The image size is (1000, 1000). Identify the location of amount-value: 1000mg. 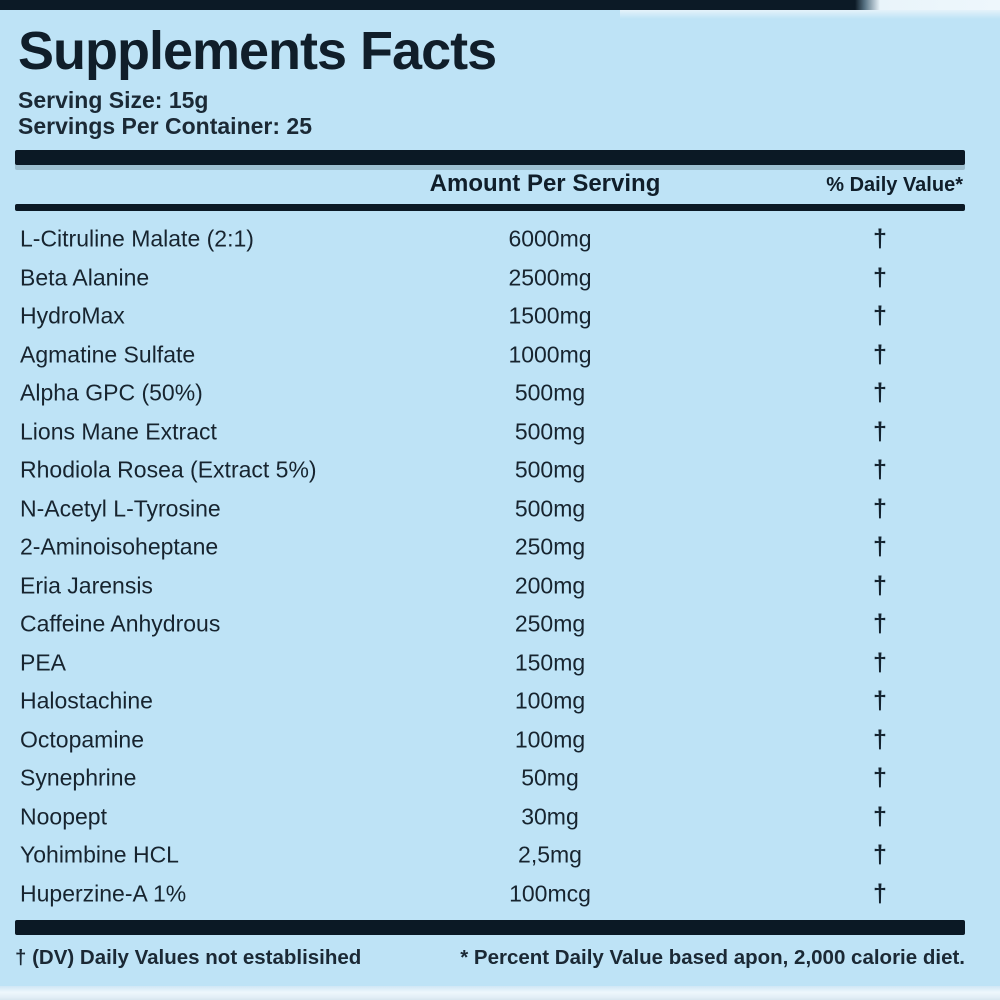
(550, 354).